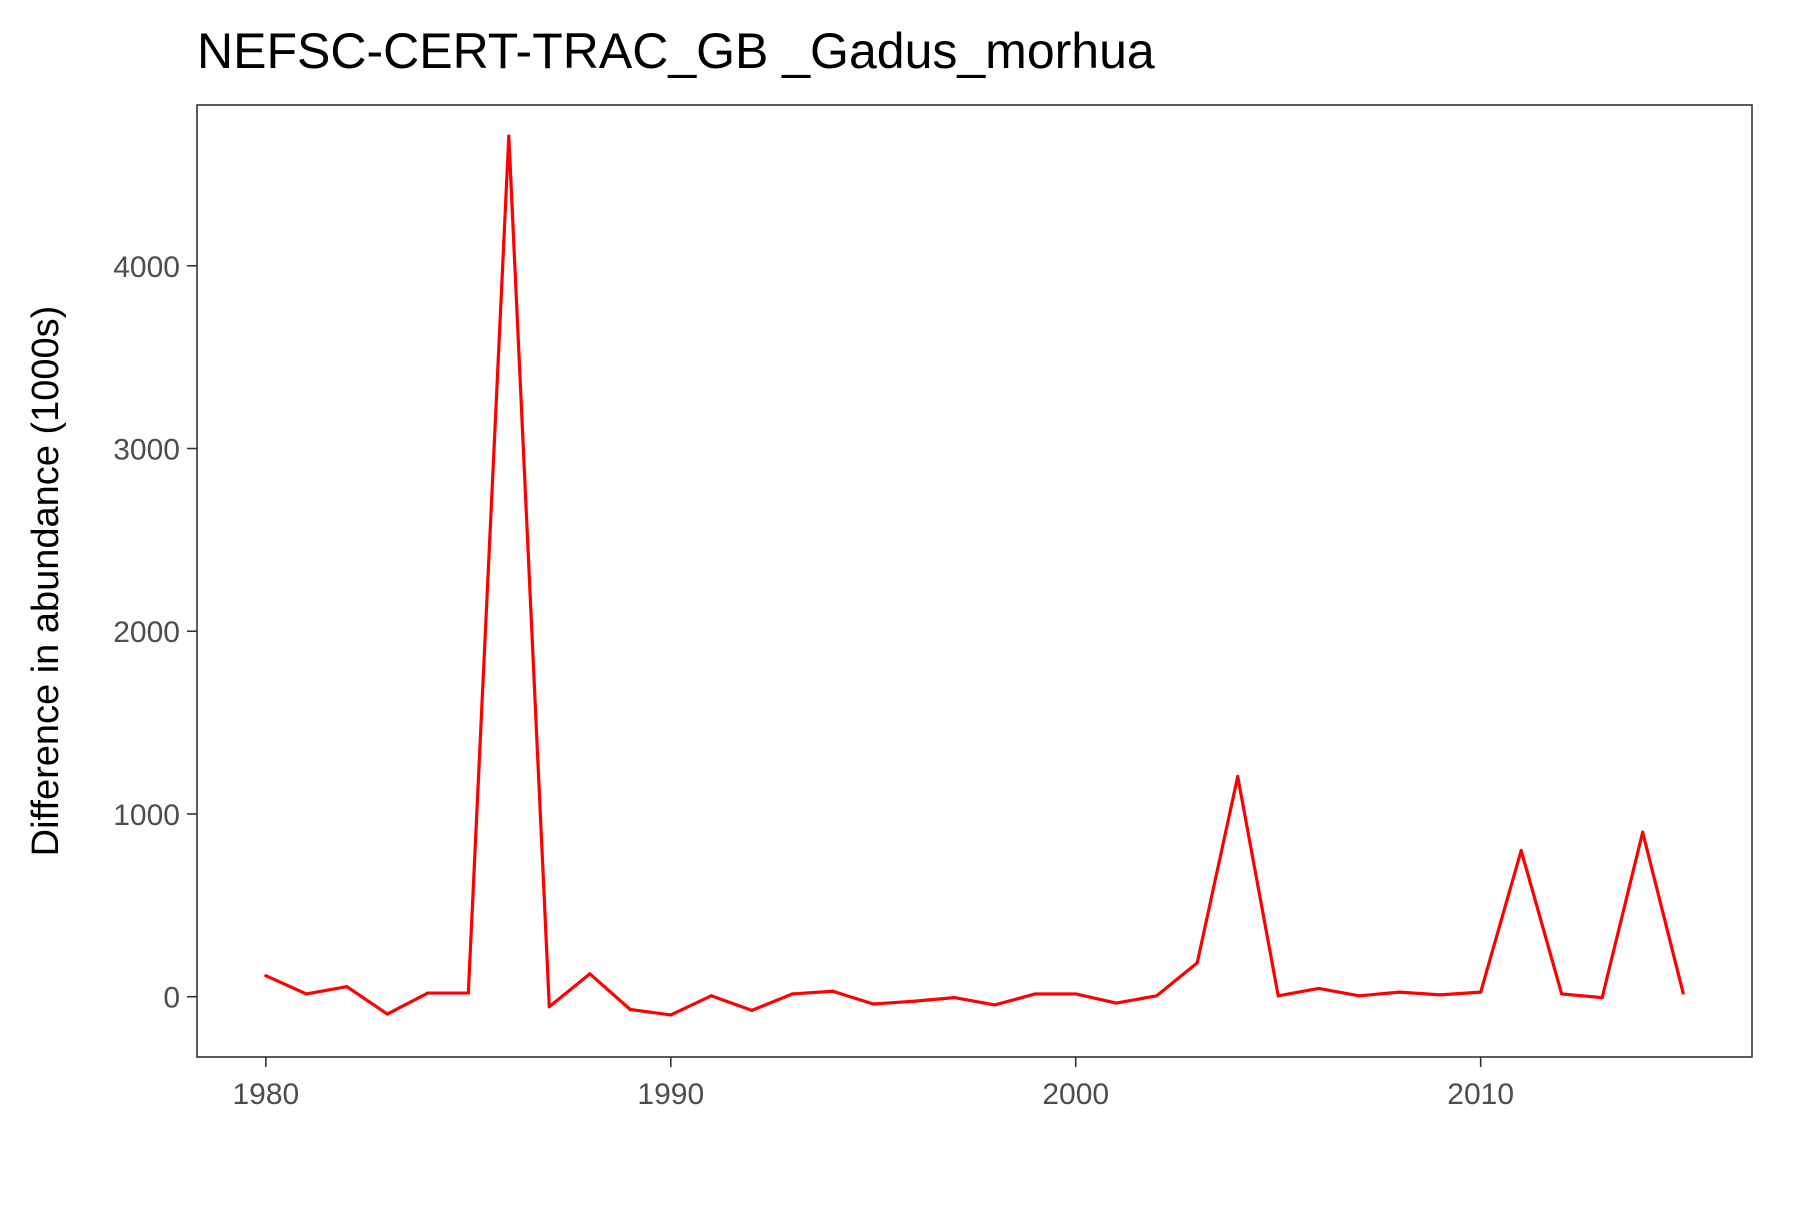  What do you see at coordinates (509, 136) in the screenshot?
I see `data-point-1986` at bounding box center [509, 136].